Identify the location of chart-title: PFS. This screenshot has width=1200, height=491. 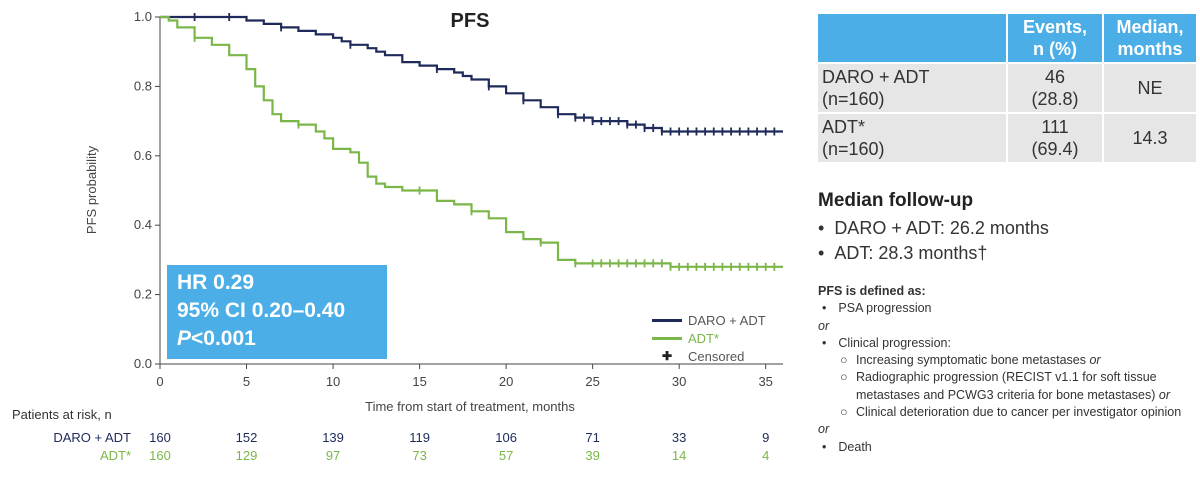
(470, 21).